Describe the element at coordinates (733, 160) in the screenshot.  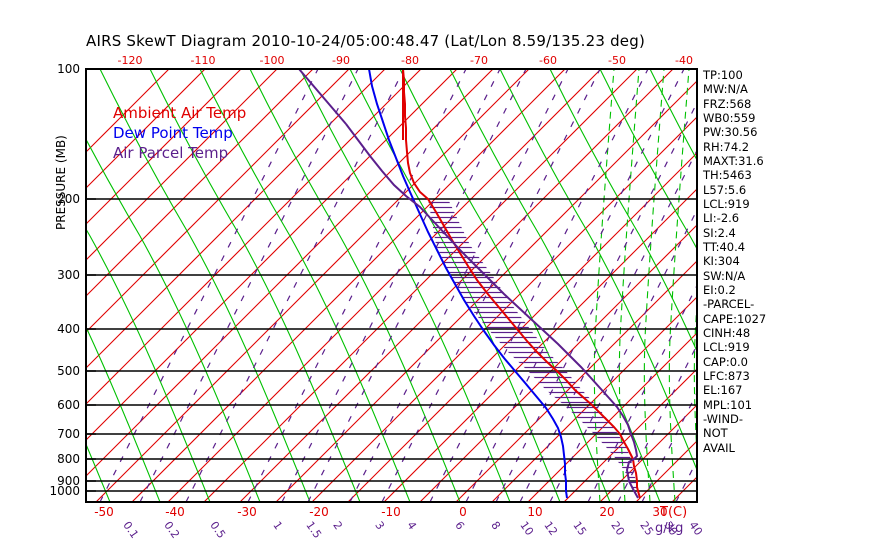
I see `stat-maxt: MAXT:31.6` at that location.